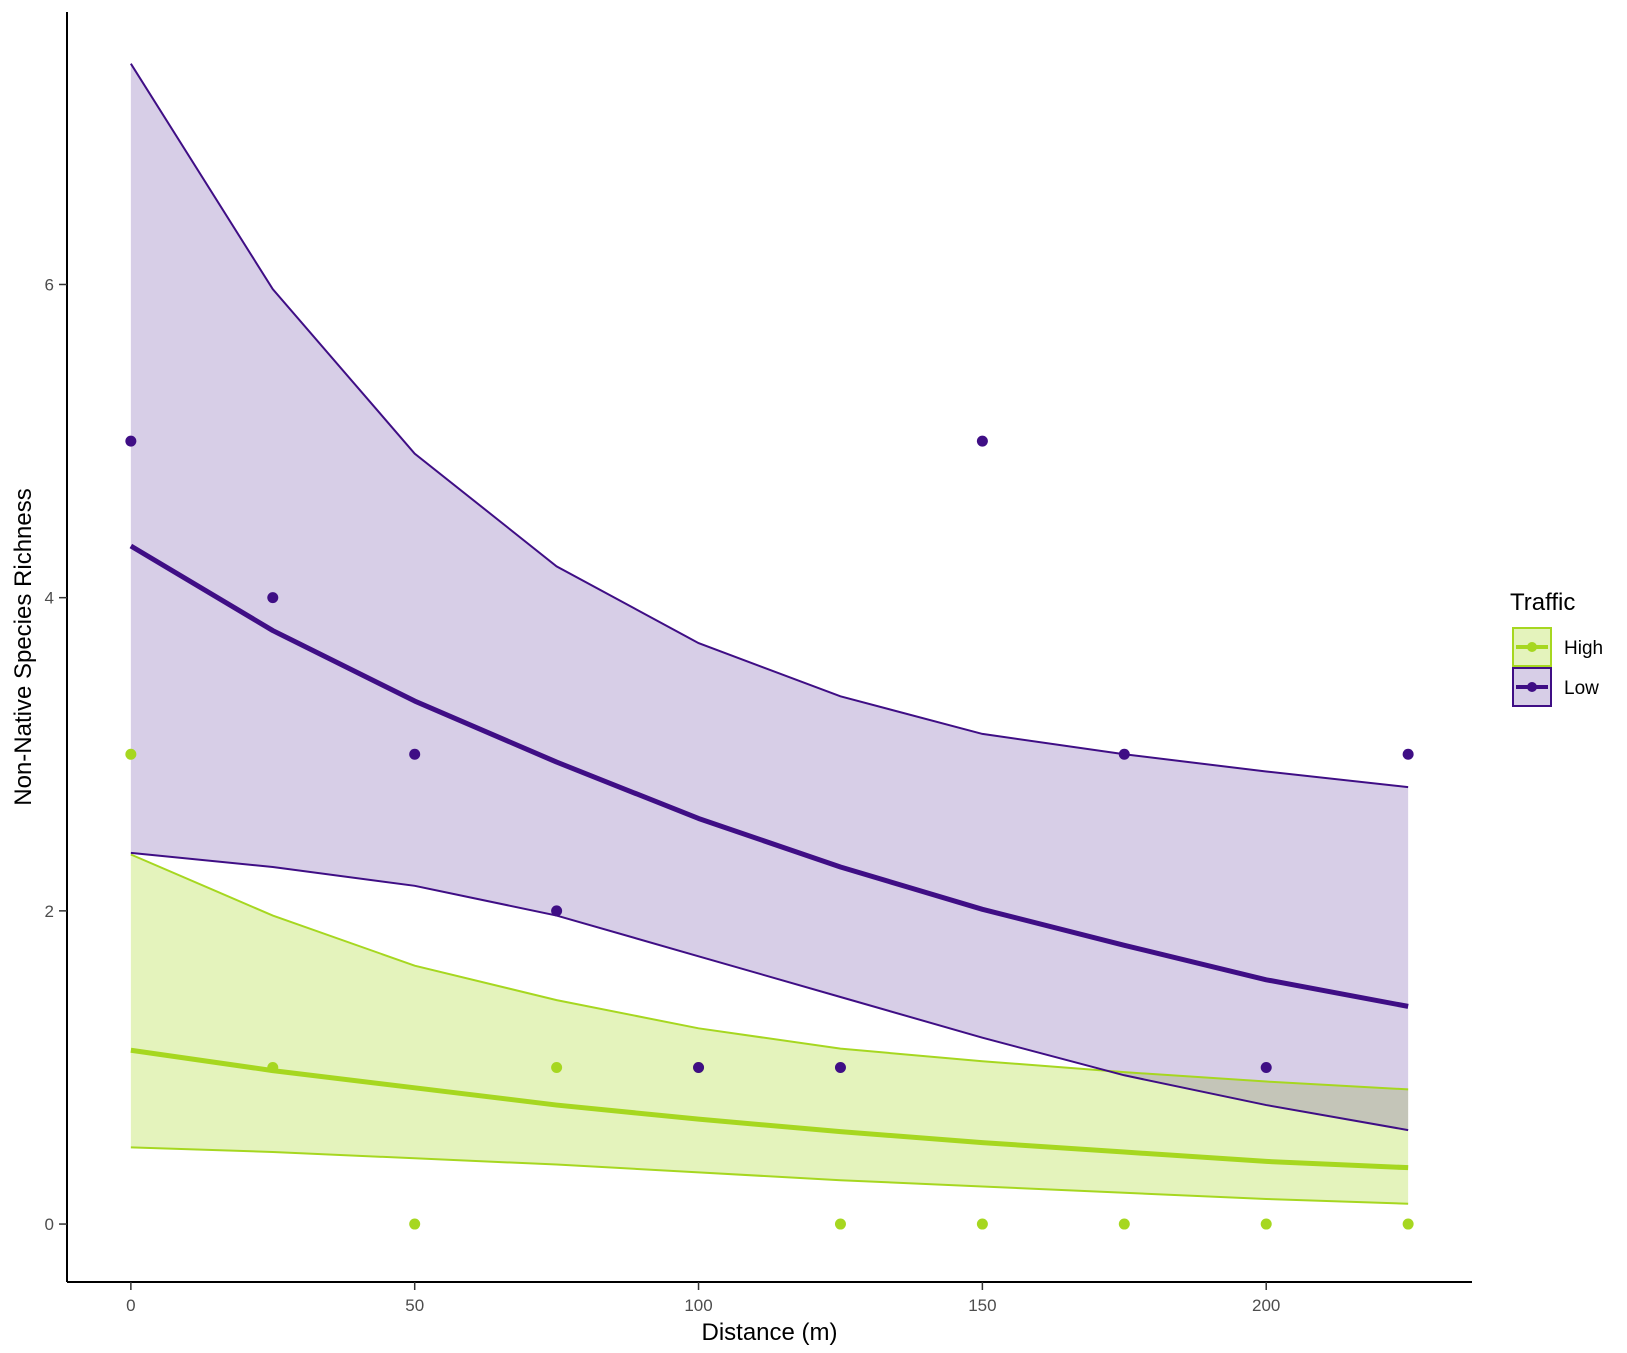 The height and width of the screenshot is (1353, 1627). What do you see at coordinates (49, 284) in the screenshot?
I see `y-tick-label-6: 6` at bounding box center [49, 284].